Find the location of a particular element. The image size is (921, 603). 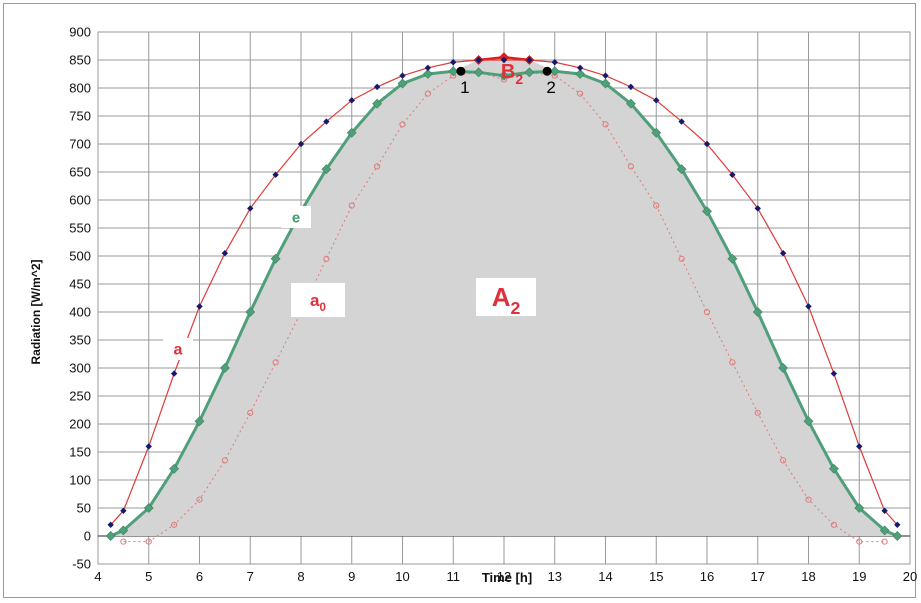

y-tick-label: 850 is located at coordinates (80, 60).